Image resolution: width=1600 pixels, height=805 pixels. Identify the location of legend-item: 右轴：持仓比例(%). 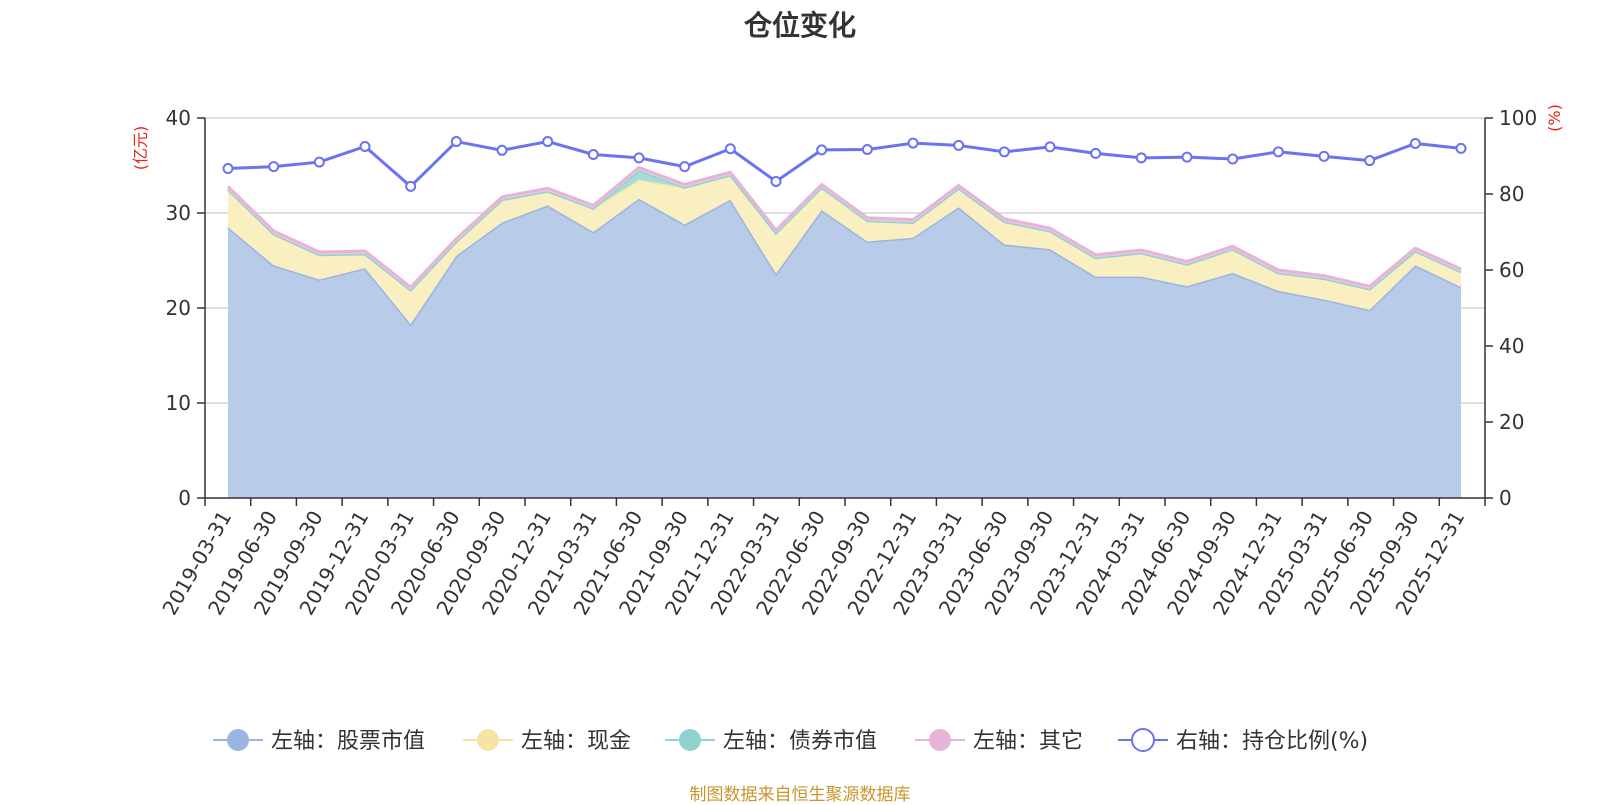
(1243, 741).